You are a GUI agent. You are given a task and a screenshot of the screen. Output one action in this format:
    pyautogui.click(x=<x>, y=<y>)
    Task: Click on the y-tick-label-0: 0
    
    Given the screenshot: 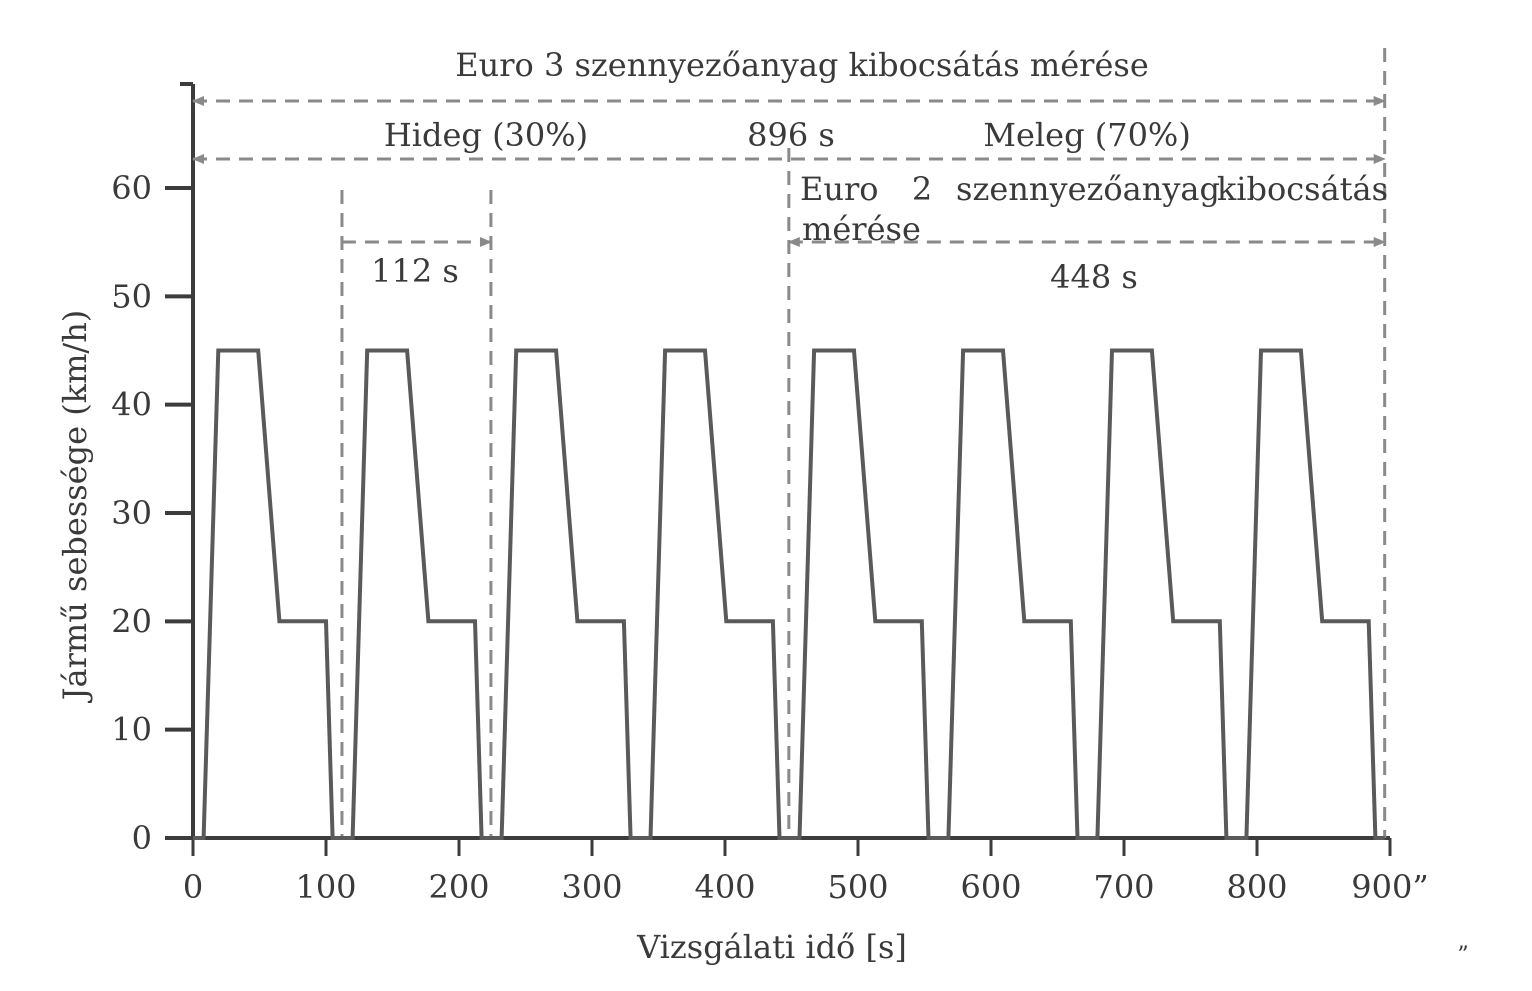 What is the action you would take?
    pyautogui.click(x=142, y=838)
    